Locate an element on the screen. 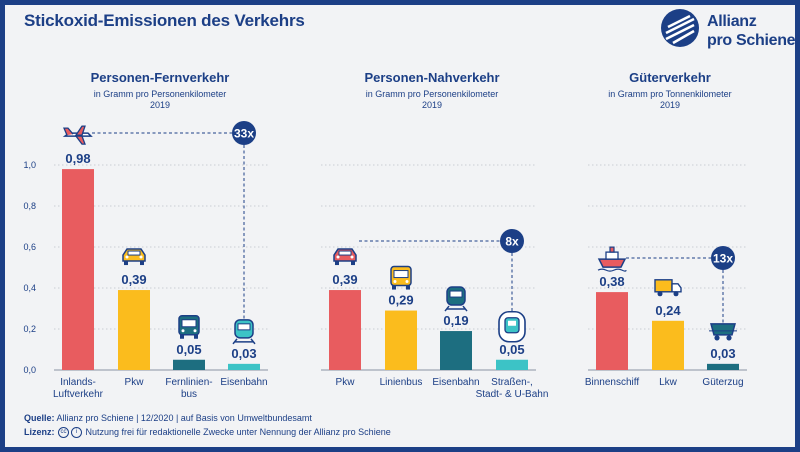 The width and height of the screenshot is (800, 452). page-title: Stickoxid-Emissionen des Verkehrs is located at coordinates (164, 20).